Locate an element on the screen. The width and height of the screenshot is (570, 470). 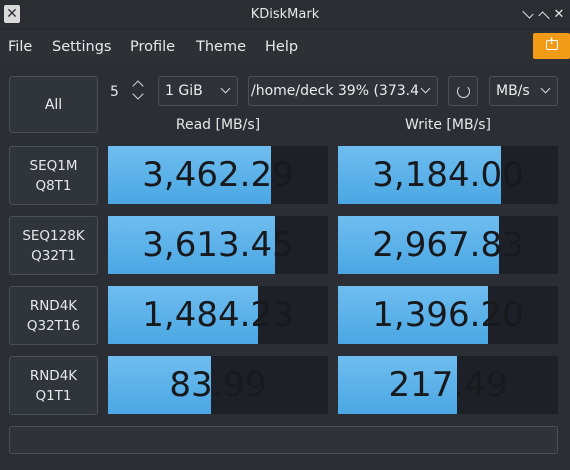
window-title: KDiskMark is located at coordinates (285, 14).